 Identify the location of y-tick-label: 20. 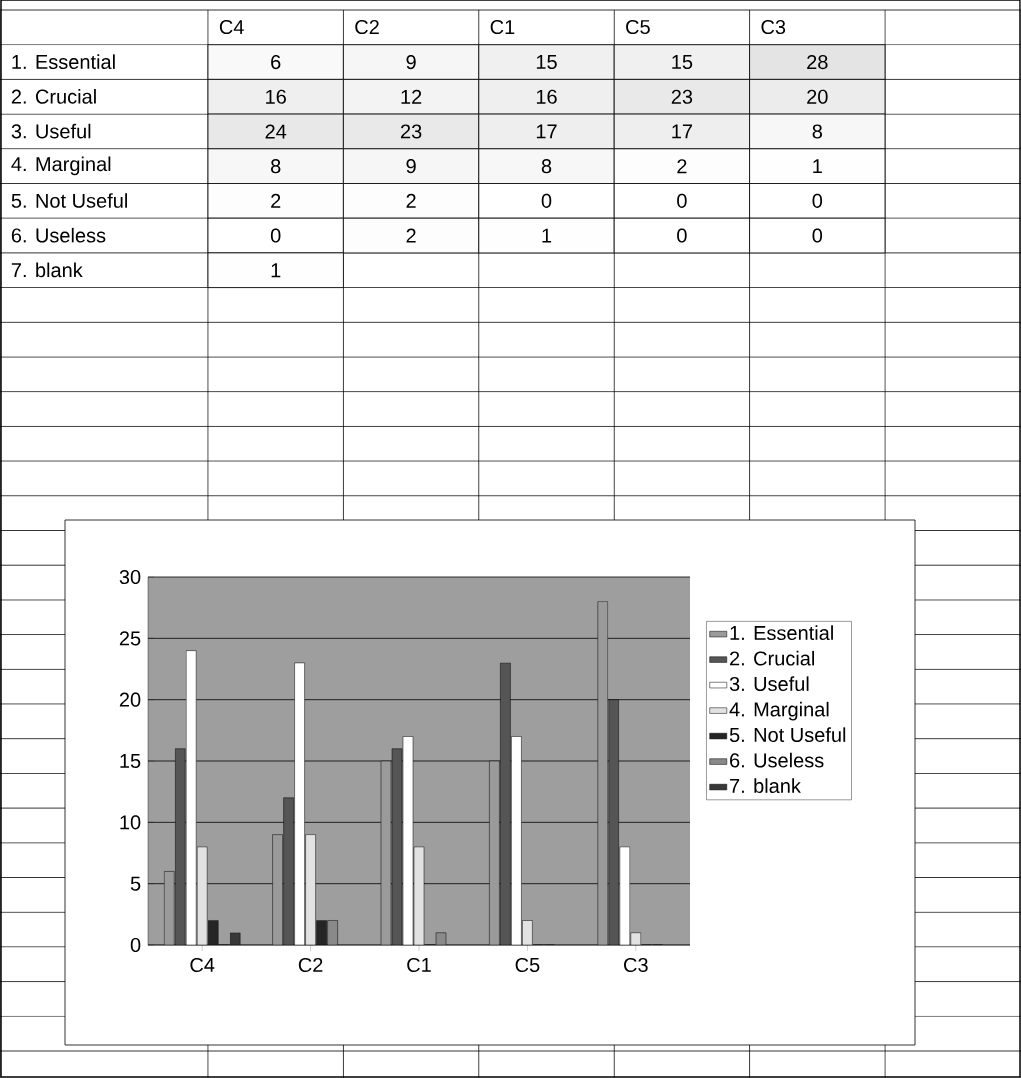
(130, 699).